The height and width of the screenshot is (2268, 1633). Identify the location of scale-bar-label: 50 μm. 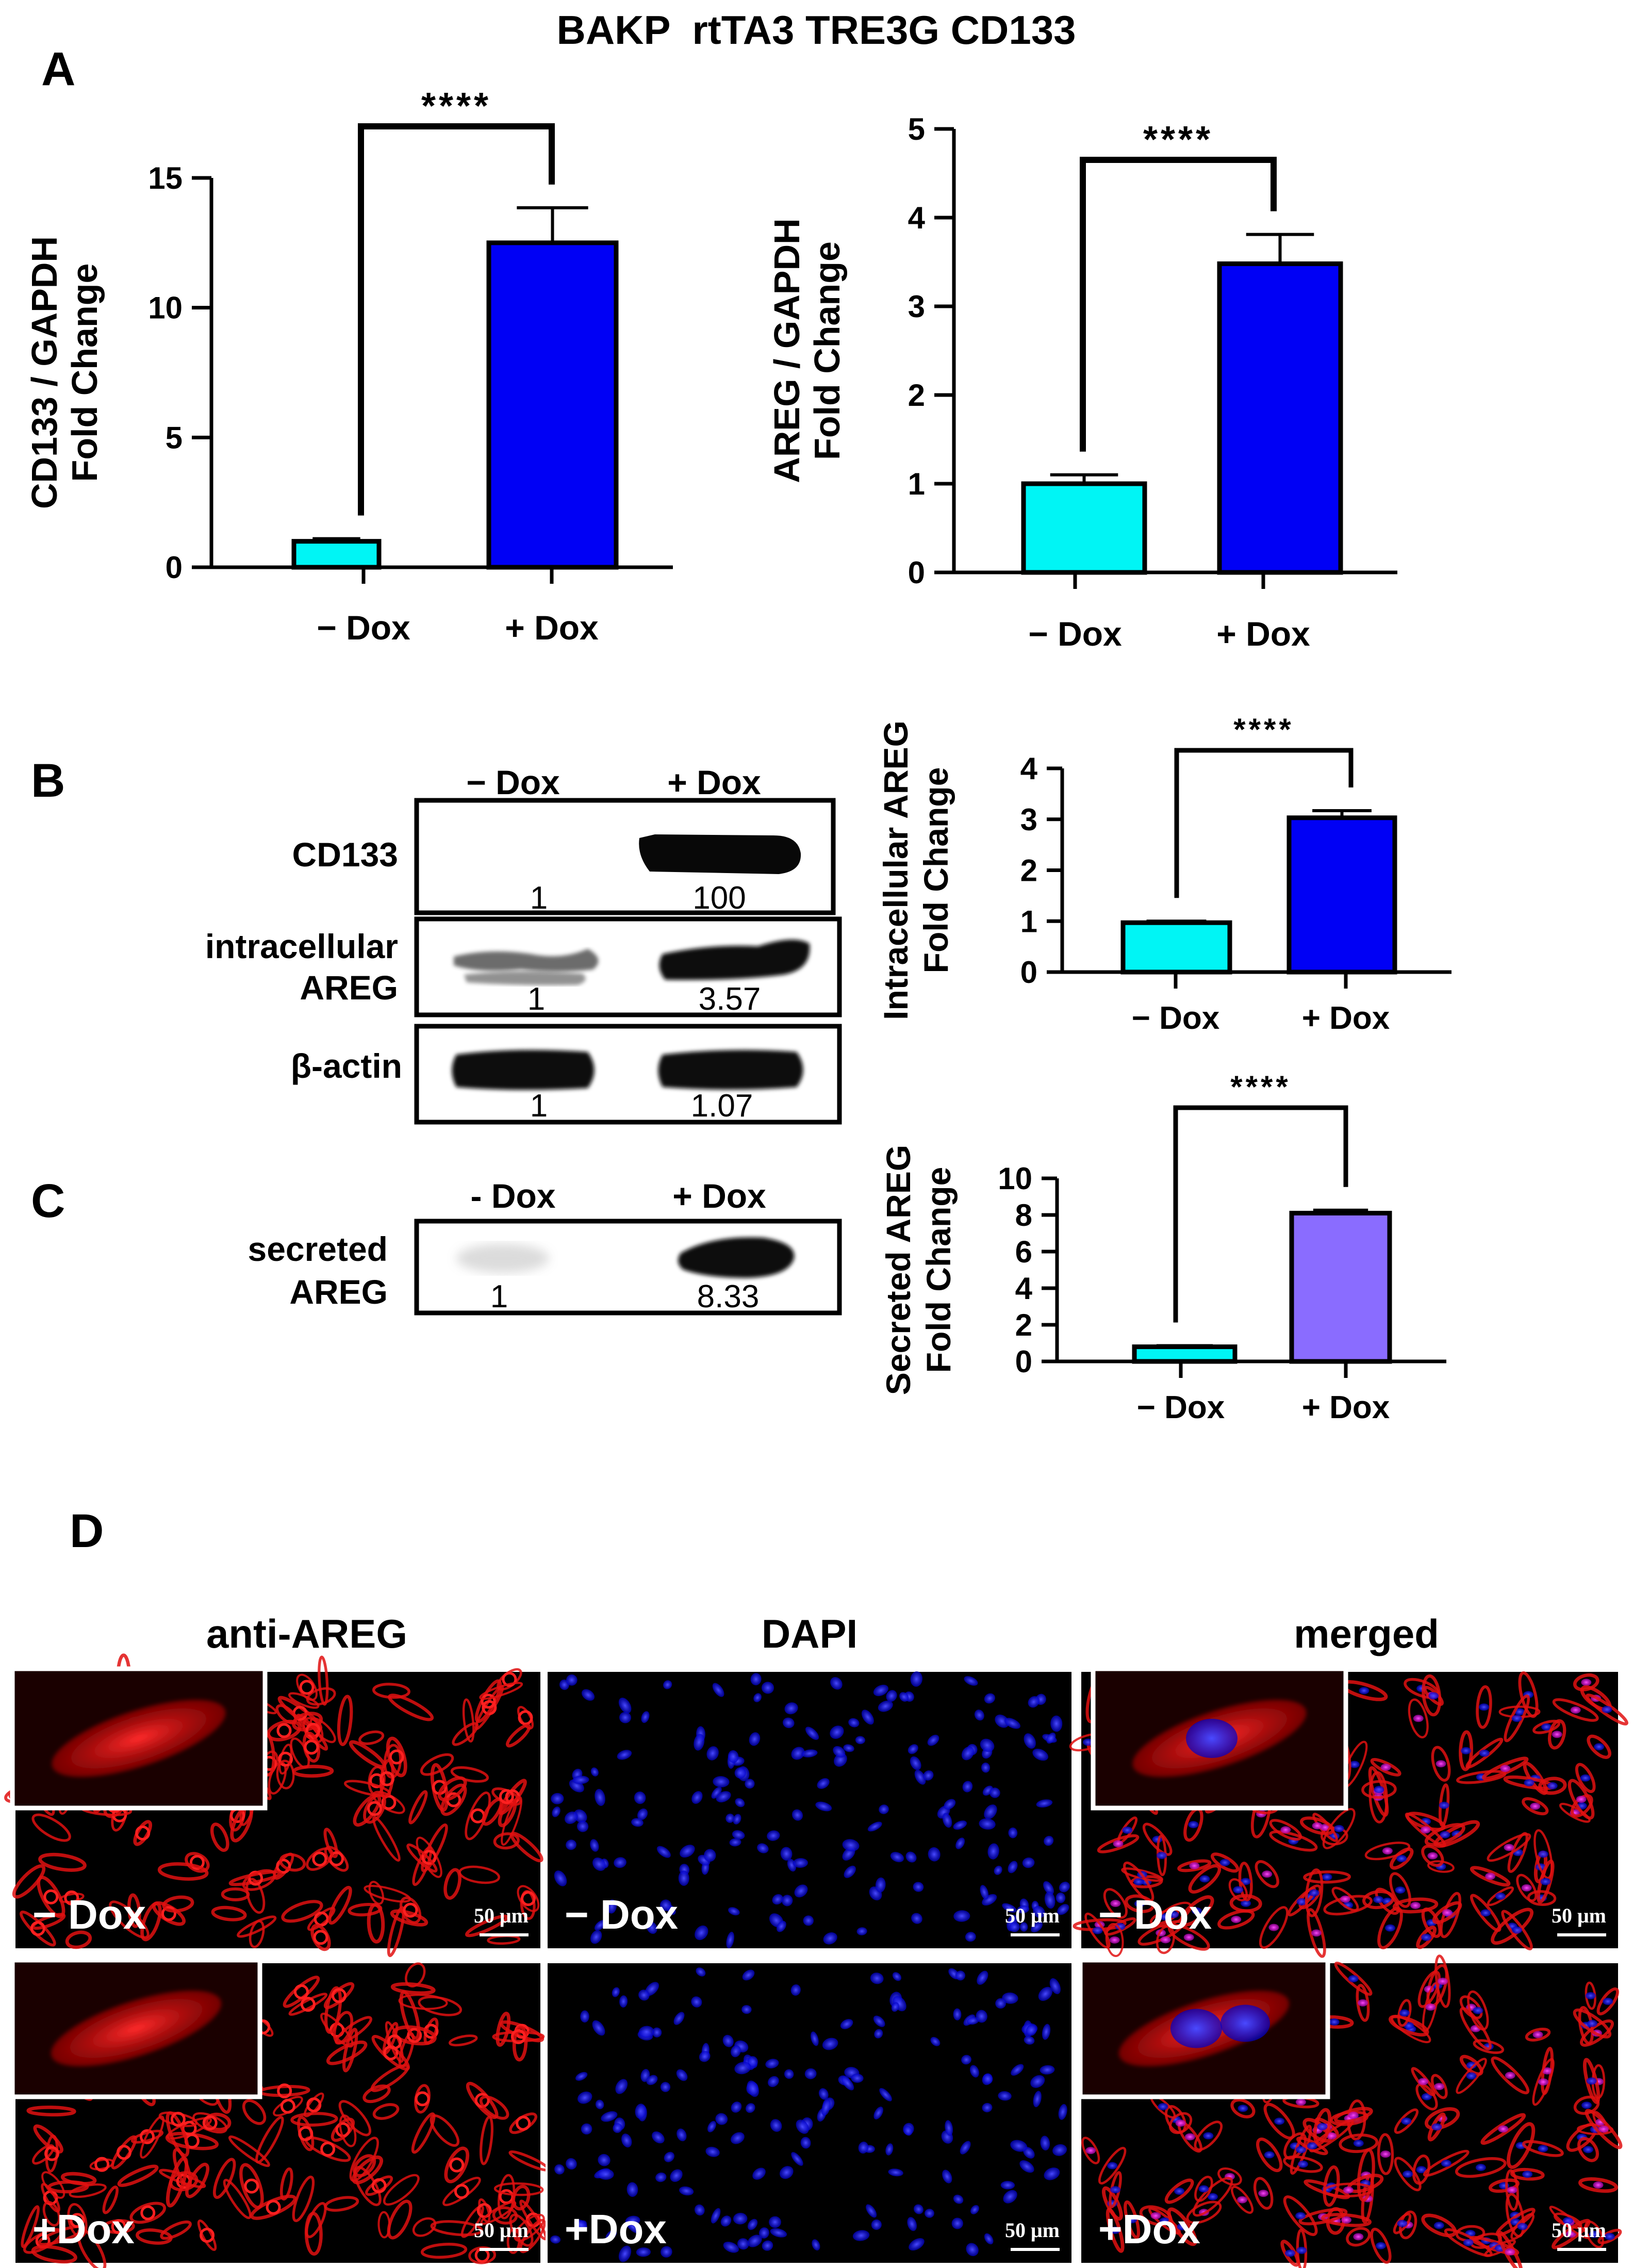
(1579, 1915).